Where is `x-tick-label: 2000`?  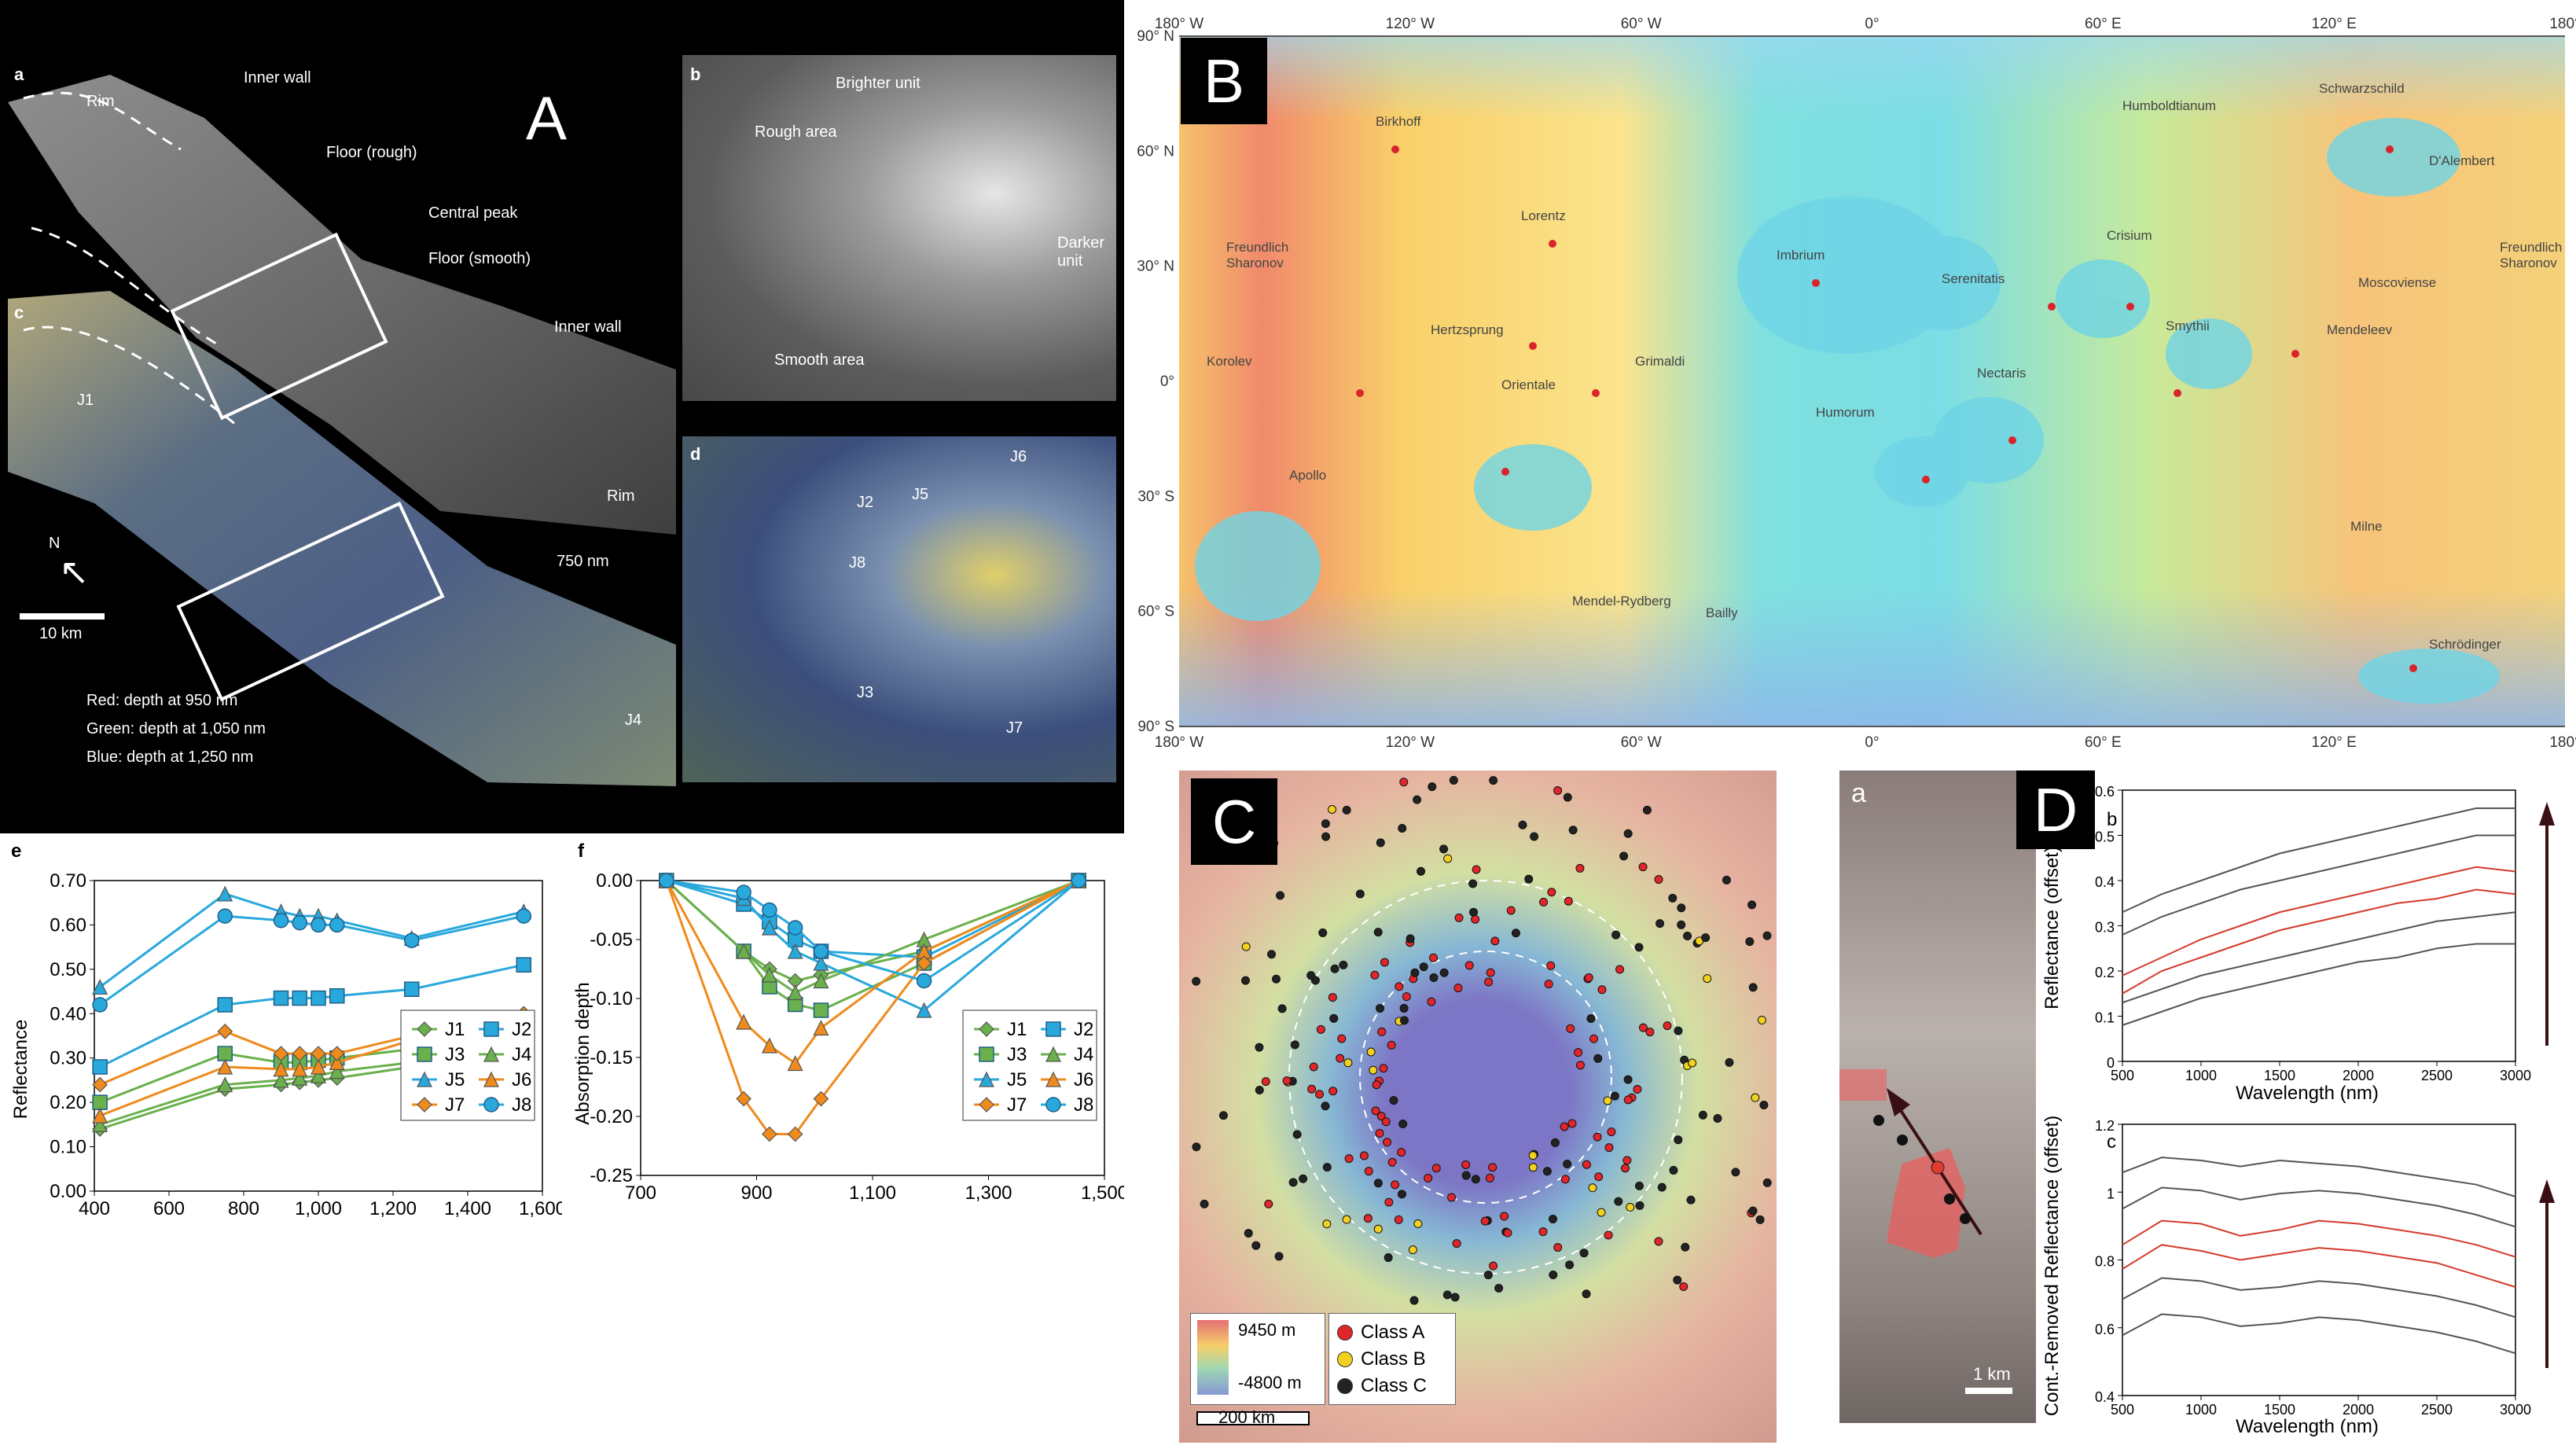 x-tick-label: 2000 is located at coordinates (2358, 1075).